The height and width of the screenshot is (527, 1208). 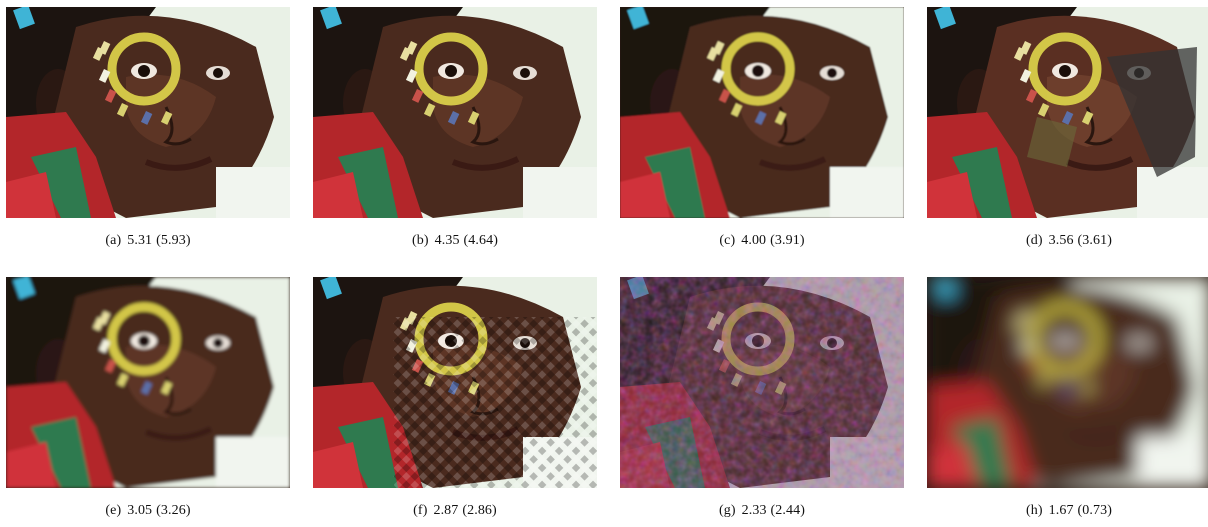 I want to click on panel-caption: (a) 5.31 (5.93), so click(x=148, y=241).